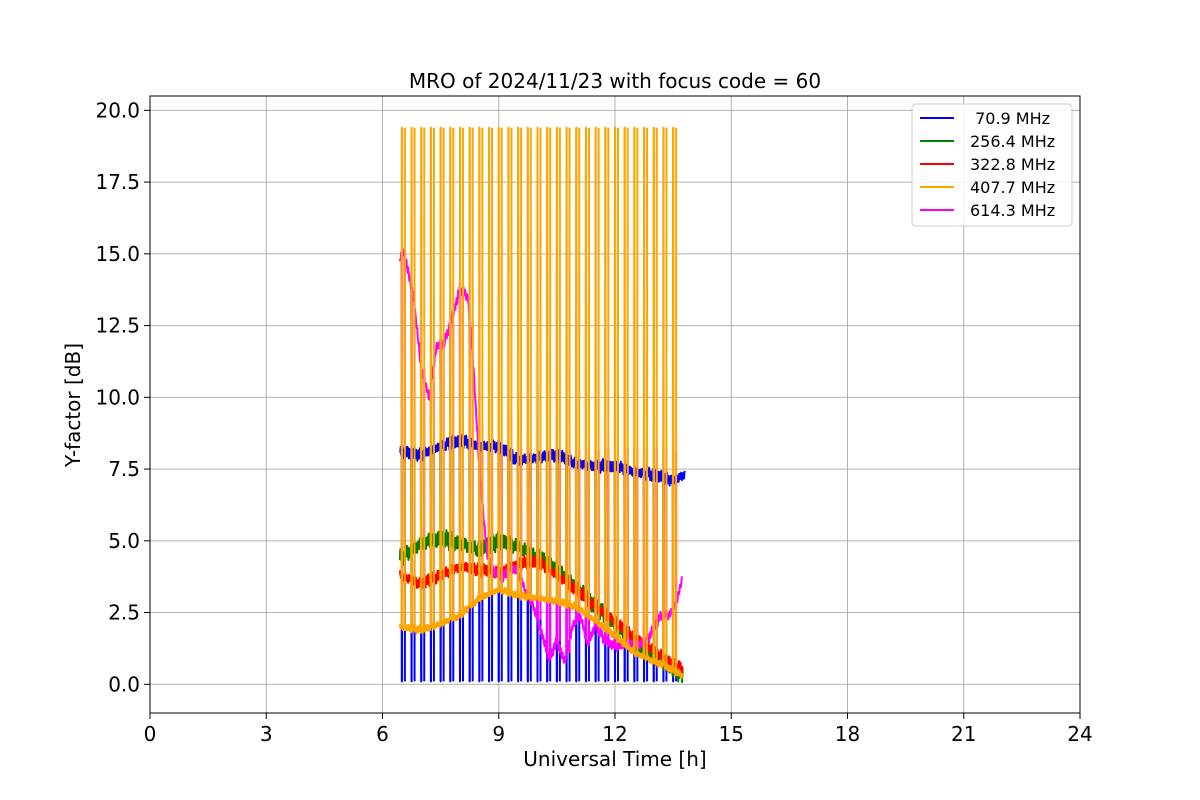 The image size is (1200, 800). Describe the element at coordinates (266, 734) in the screenshot. I see `x-tick-label: 3` at that location.